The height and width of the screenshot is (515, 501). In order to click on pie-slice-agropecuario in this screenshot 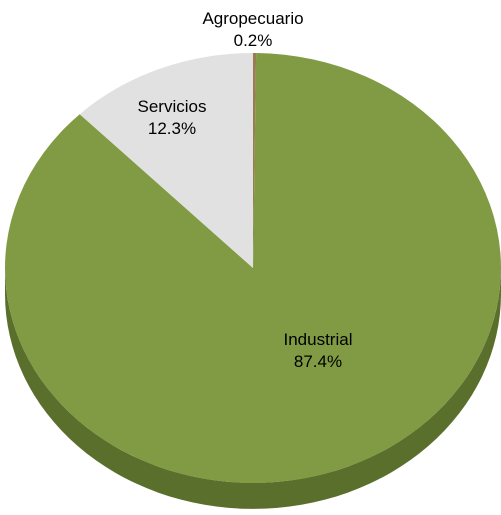, I will do `click(255, 160)`.